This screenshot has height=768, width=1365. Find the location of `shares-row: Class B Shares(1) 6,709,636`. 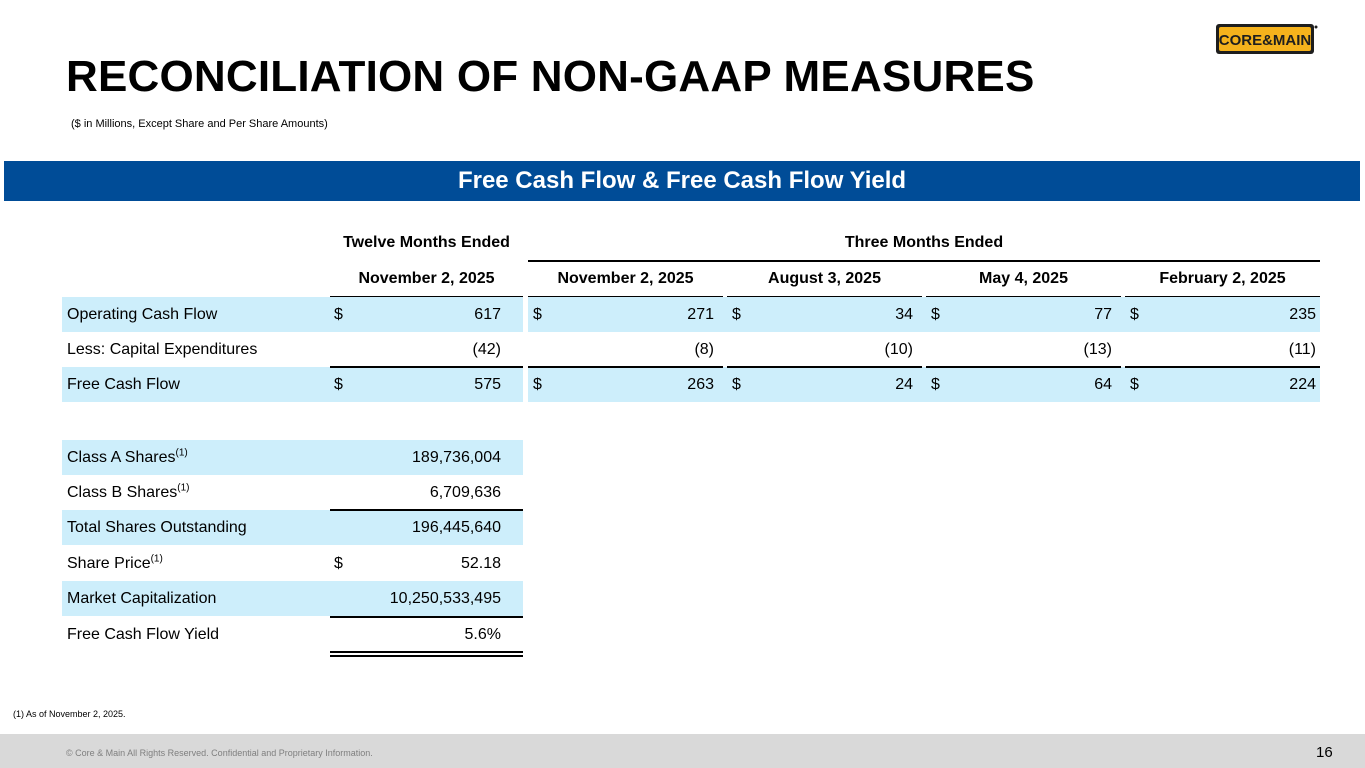

shares-row: Class B Shares(1) 6,709,636 is located at coordinates (300, 492).